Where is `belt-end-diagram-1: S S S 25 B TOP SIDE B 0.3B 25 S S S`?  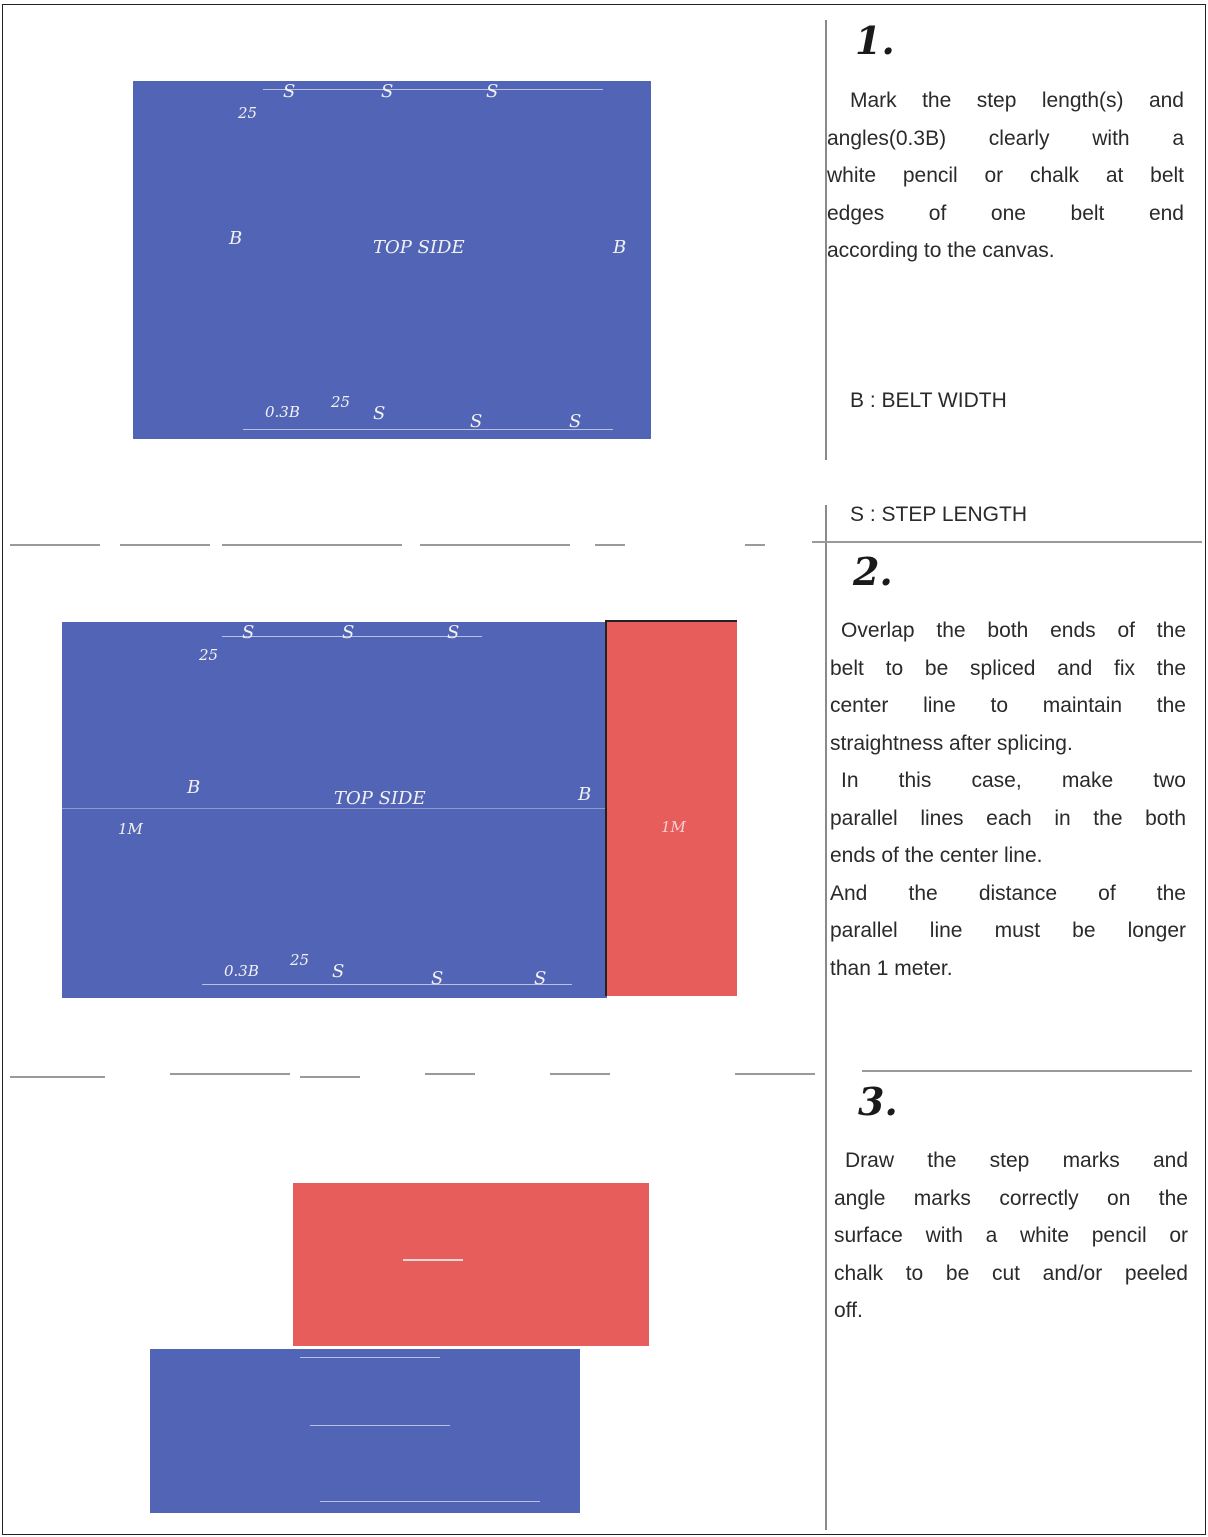
belt-end-diagram-1: S S S 25 B TOP SIDE B 0.3B 25 S S S is located at coordinates (392, 260).